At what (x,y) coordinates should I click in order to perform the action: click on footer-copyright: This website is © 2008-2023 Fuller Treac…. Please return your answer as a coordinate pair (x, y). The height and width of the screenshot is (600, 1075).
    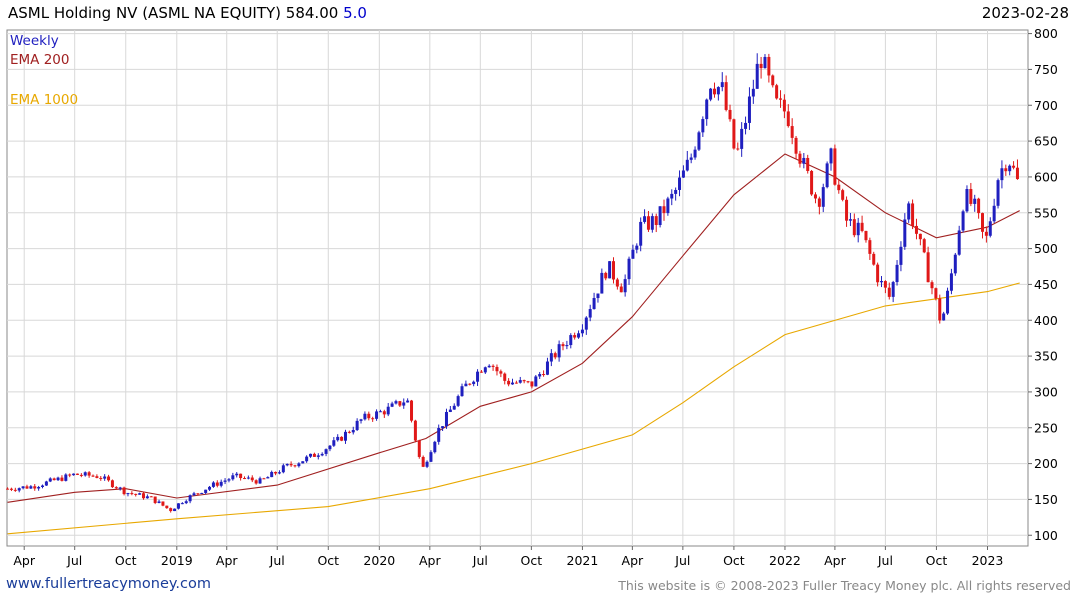
    Looking at the image, I should click on (844, 585).